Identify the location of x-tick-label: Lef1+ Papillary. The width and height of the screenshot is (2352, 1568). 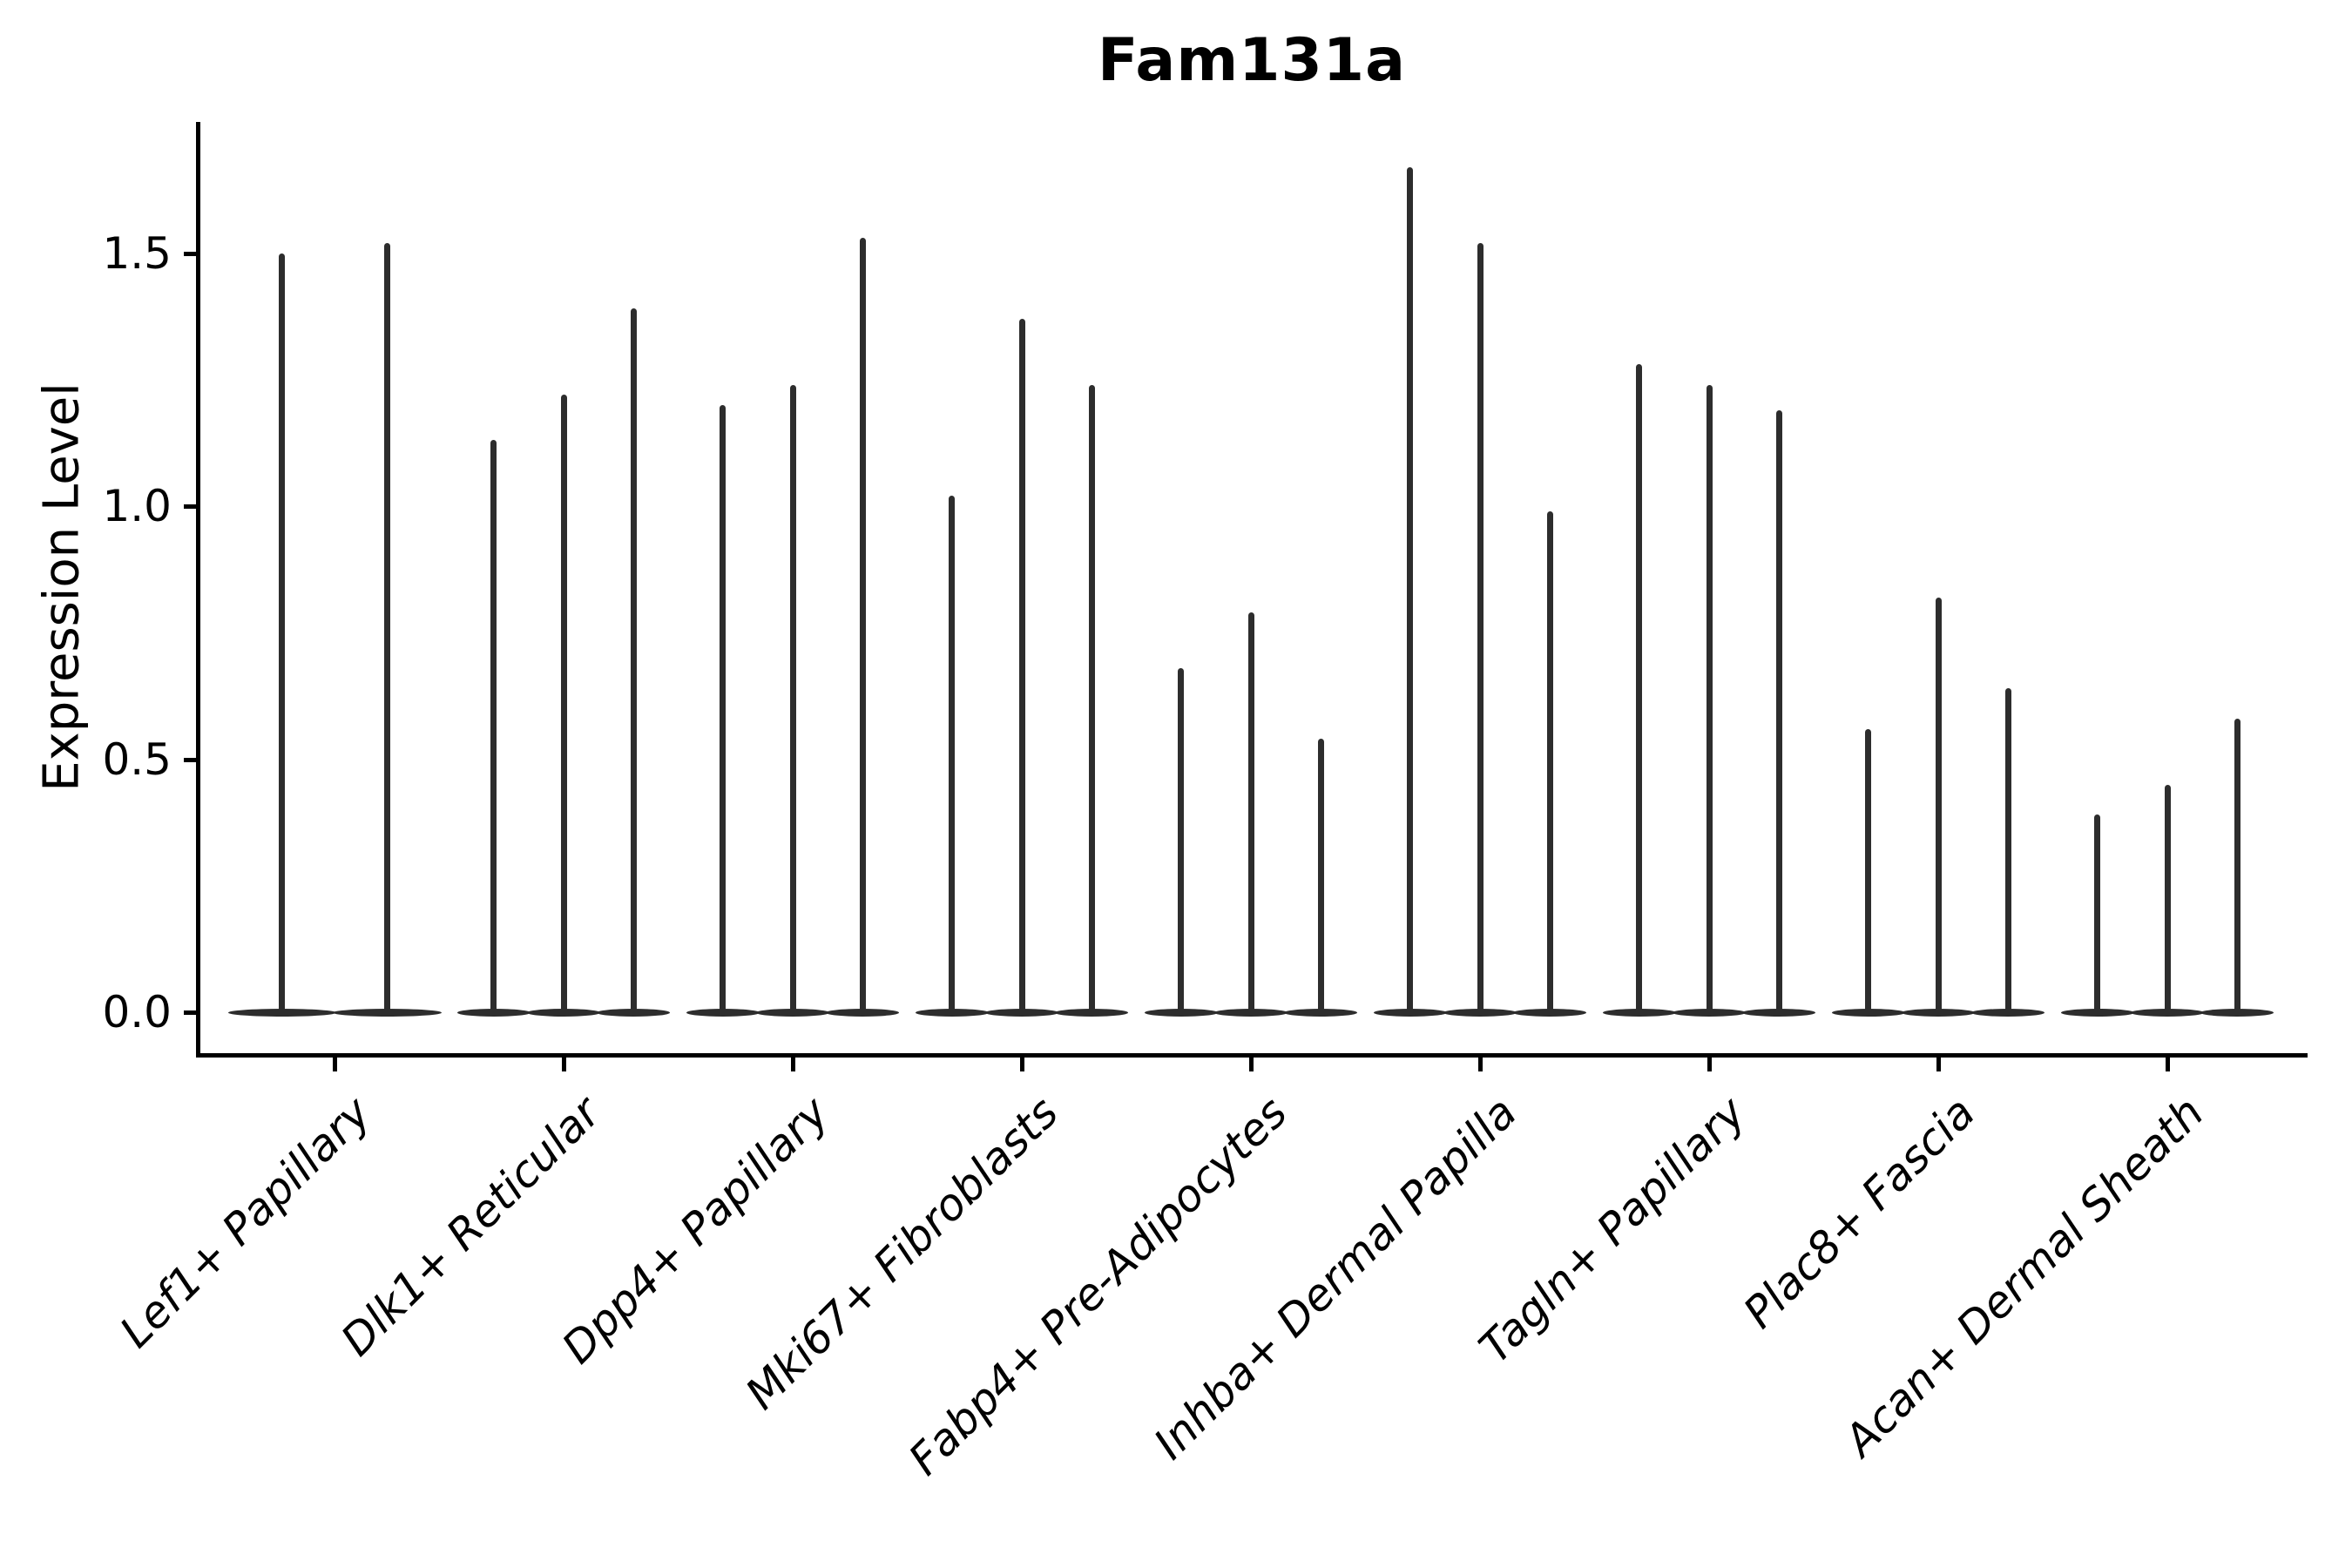
(246, 1222).